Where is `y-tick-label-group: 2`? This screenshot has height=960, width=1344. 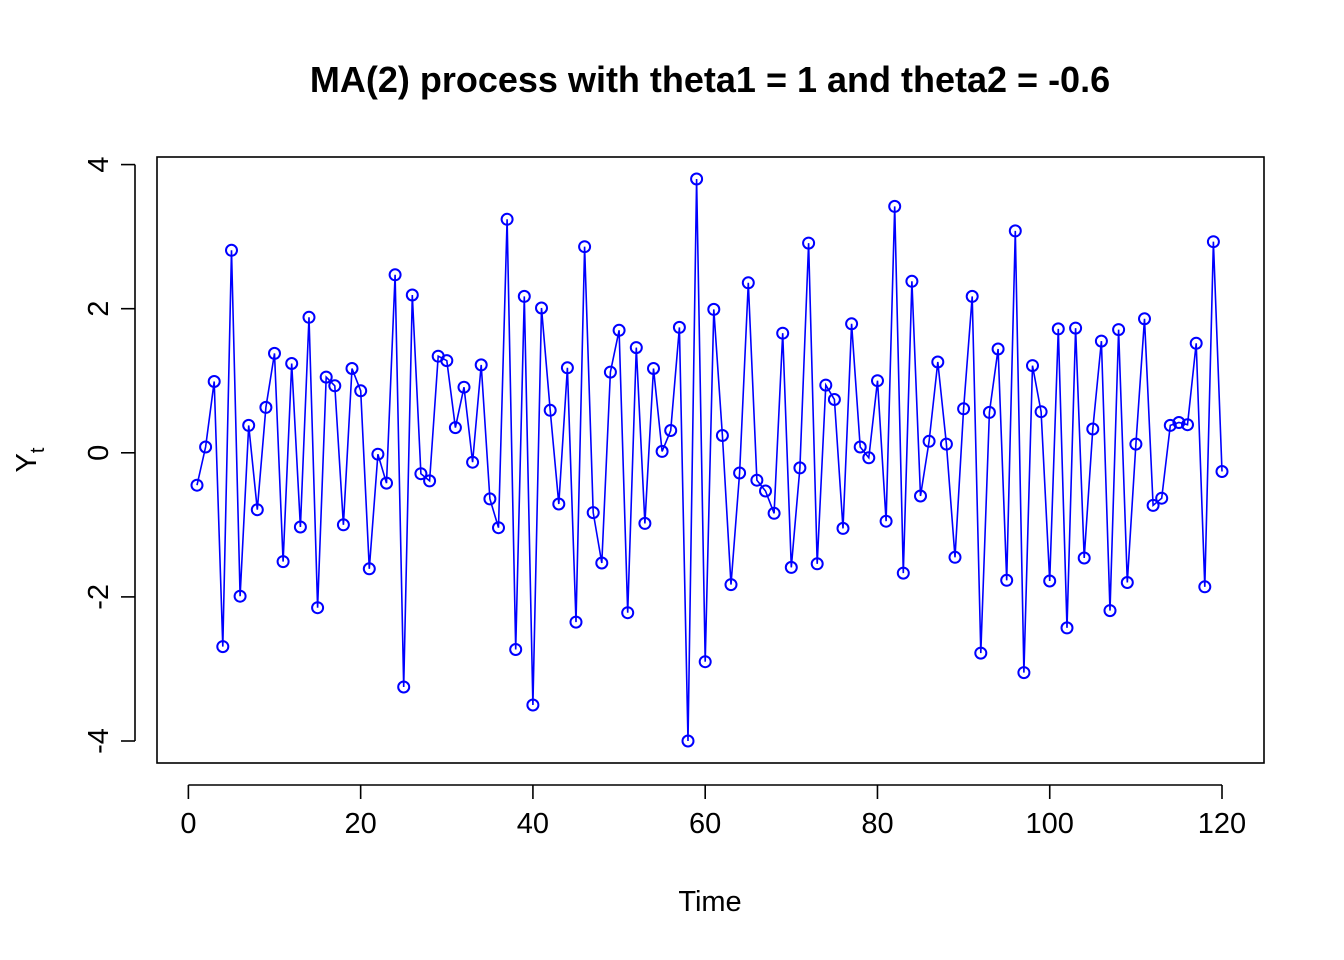
y-tick-label-group: 2 is located at coordinates (99, 309).